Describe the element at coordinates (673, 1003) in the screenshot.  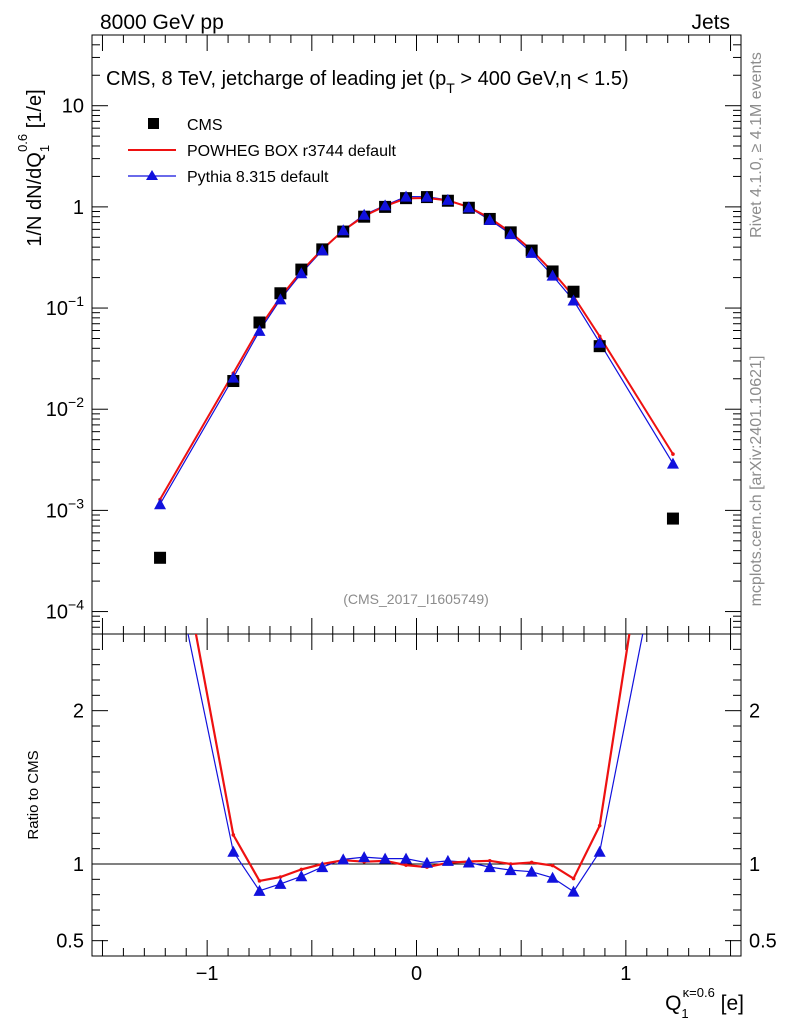
I see `xlabel-a: Q` at that location.